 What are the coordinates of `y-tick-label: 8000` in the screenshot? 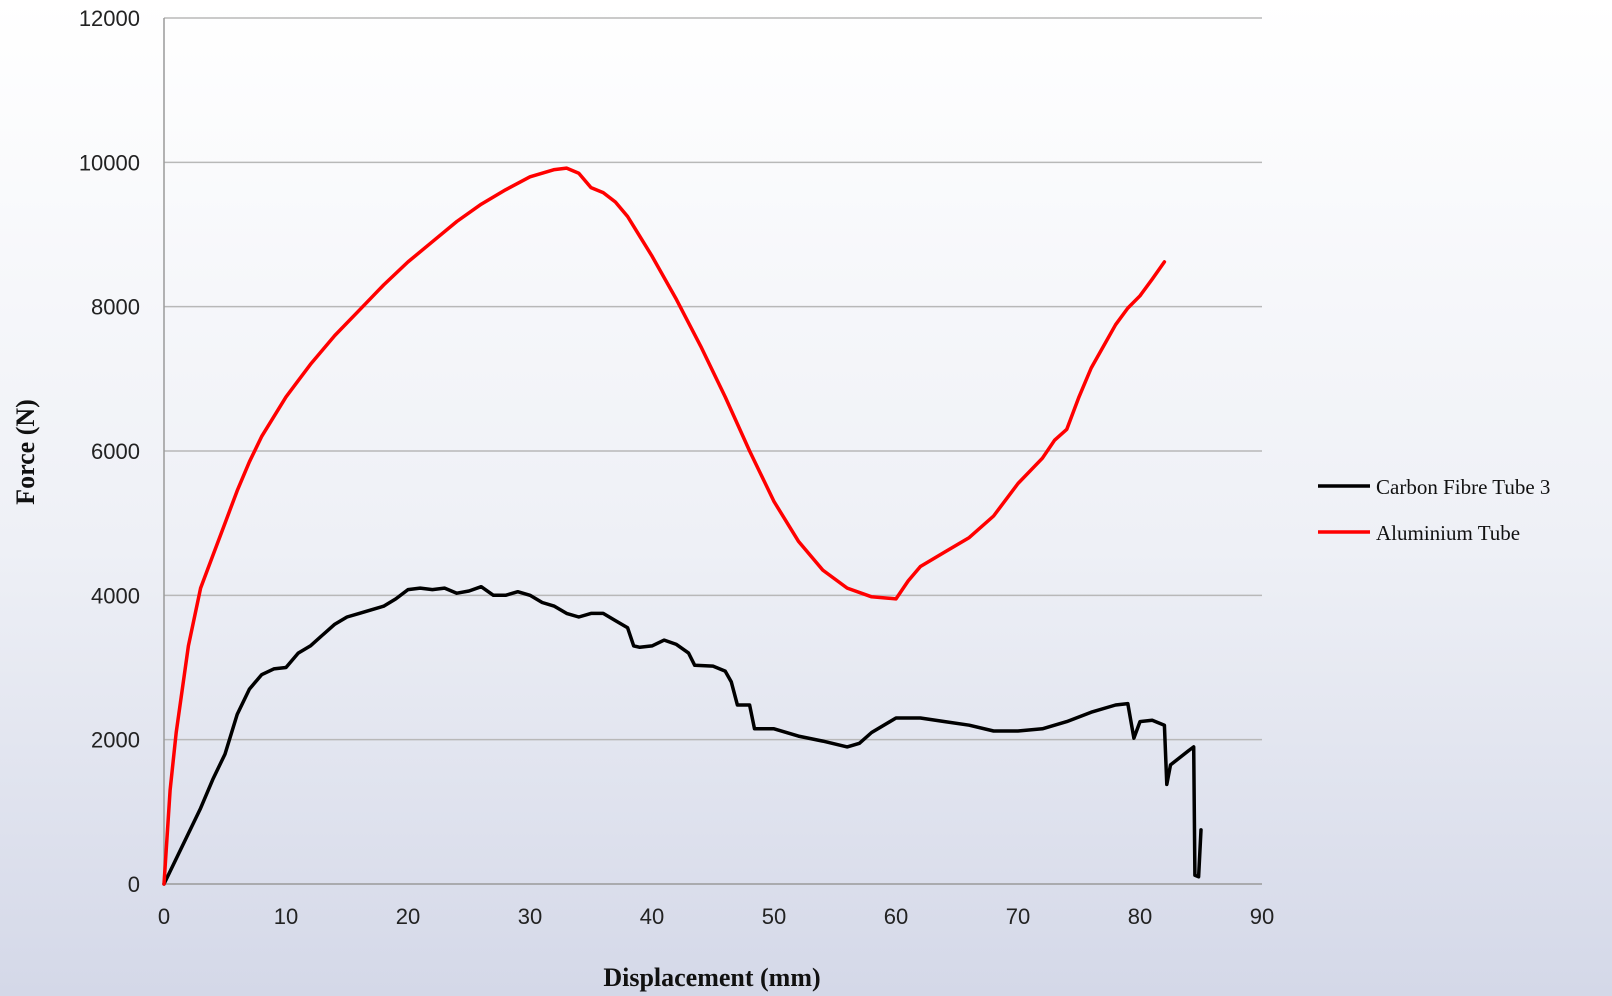 It's located at (115, 307).